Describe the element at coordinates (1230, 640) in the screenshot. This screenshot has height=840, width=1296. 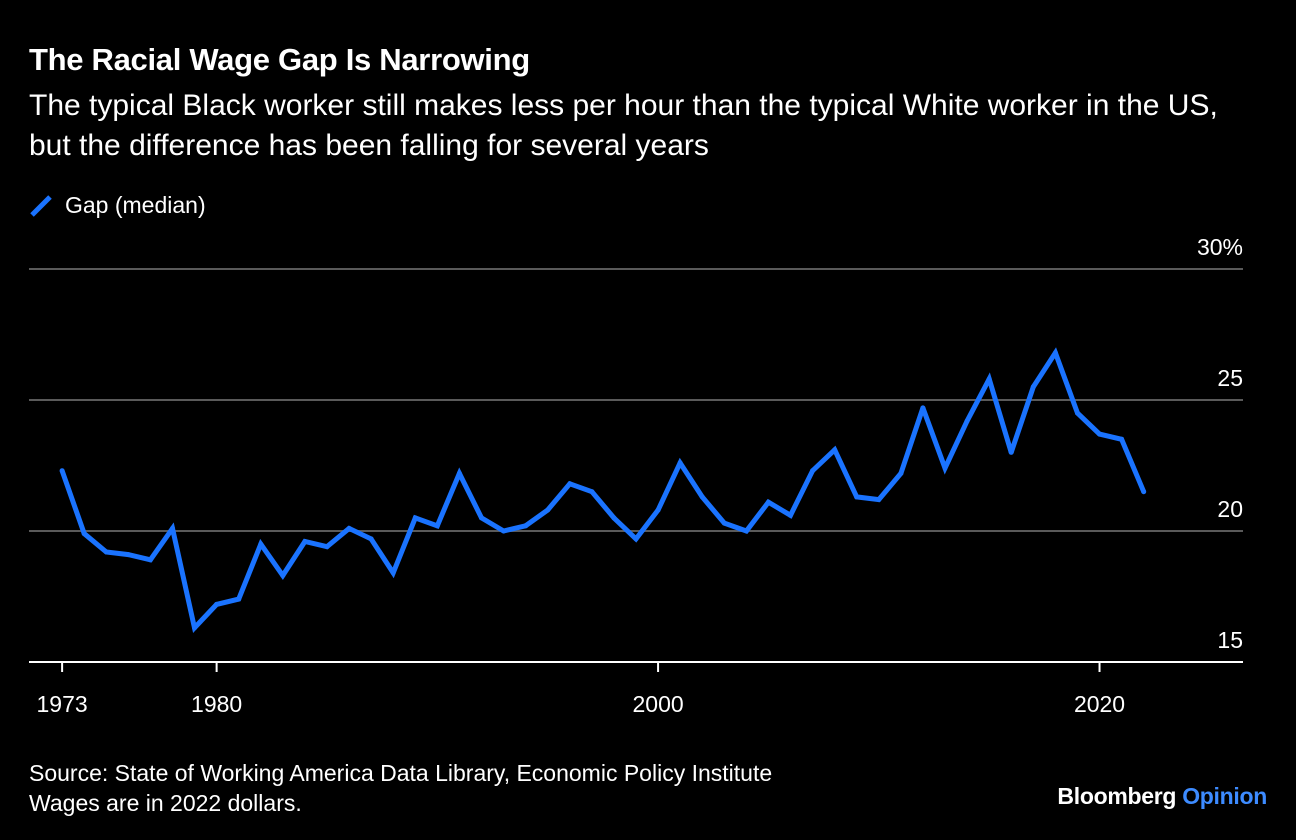
I see `y-tick-label-15: 15` at that location.